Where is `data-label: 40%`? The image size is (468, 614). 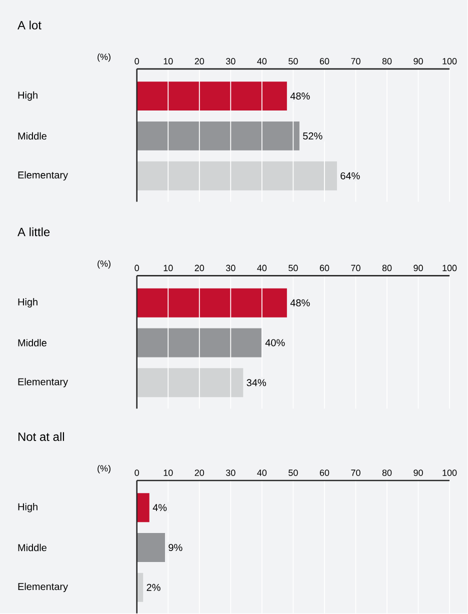 data-label: 40% is located at coordinates (276, 342).